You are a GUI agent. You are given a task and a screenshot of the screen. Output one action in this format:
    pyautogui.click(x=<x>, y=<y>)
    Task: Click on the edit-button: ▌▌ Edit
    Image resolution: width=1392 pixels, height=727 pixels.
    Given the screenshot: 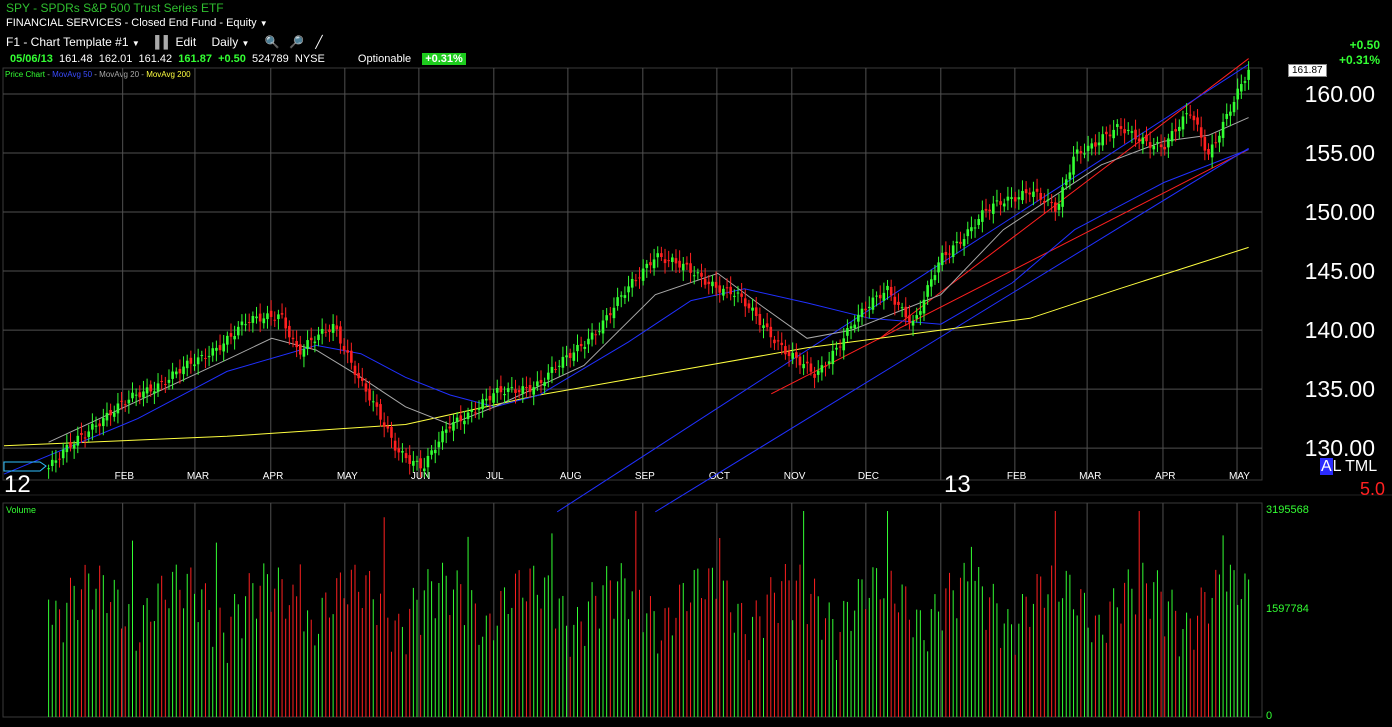 What is the action you would take?
    pyautogui.click(x=175, y=42)
    